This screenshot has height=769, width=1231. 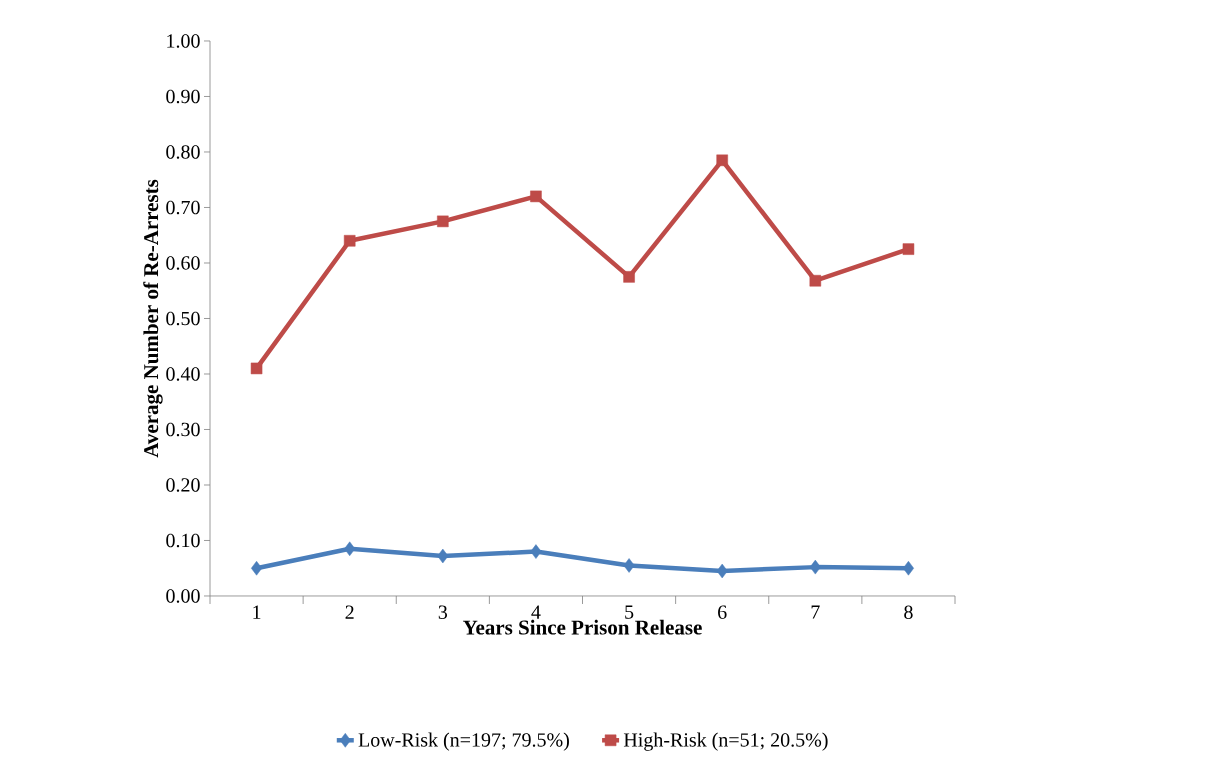 I want to click on y-tick-label: 0.70, so click(x=183, y=207).